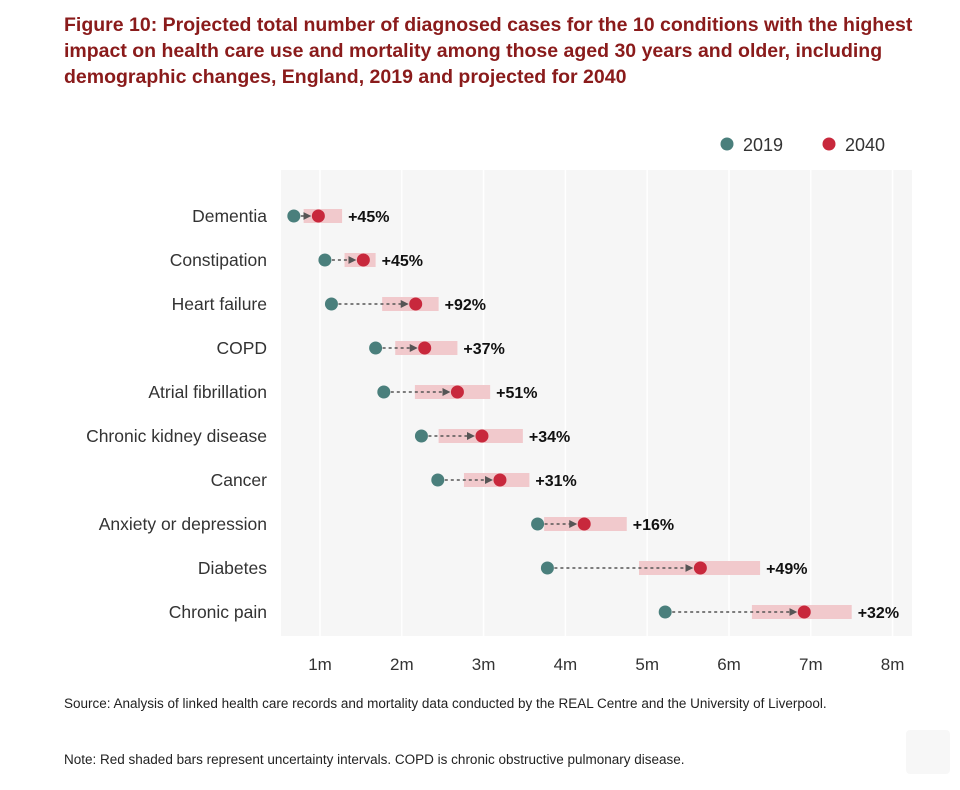 This screenshot has width=960, height=790. Describe the element at coordinates (207, 392) in the screenshot. I see `category-label: Atrial fibrillation` at that location.